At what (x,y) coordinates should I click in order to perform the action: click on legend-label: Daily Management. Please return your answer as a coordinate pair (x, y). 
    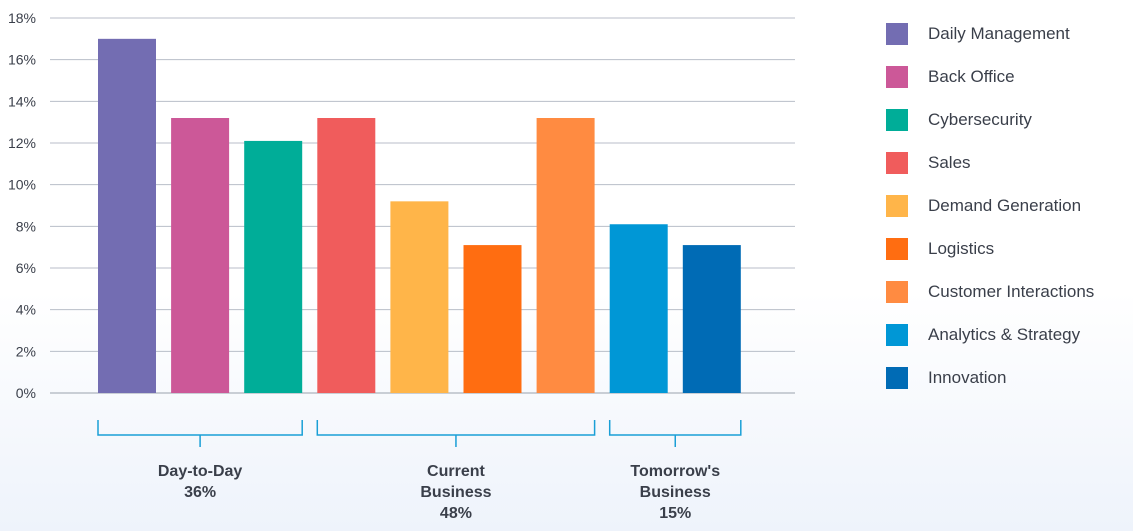
    Looking at the image, I should click on (999, 33).